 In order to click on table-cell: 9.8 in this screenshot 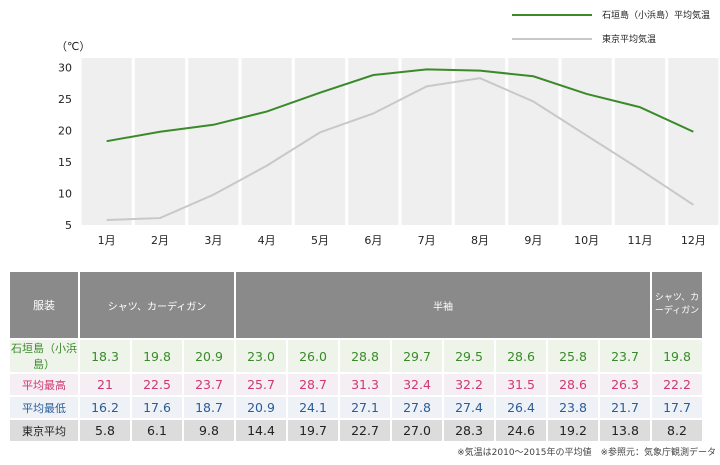, I will do `click(209, 430)`.